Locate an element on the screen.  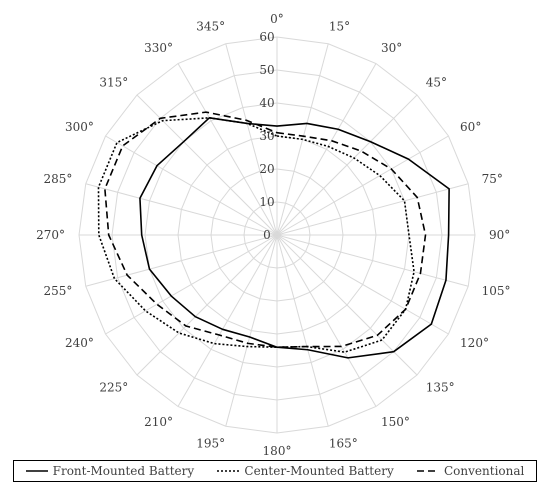
angle-label: 330° is located at coordinates (158, 48).